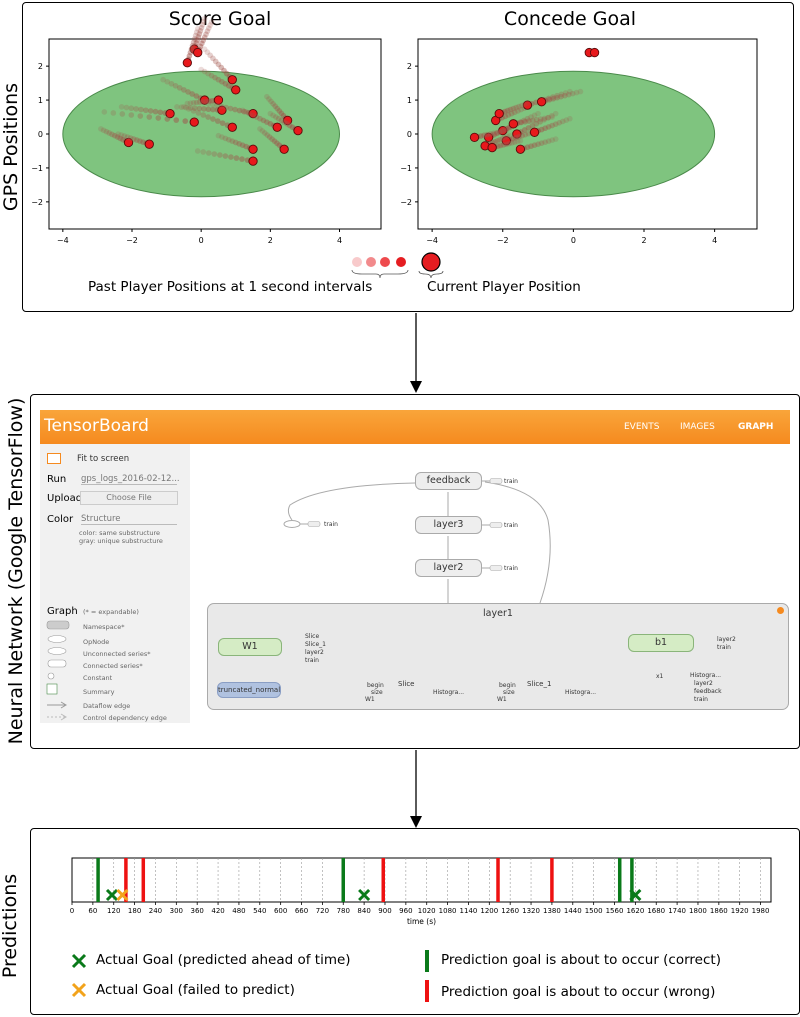  What do you see at coordinates (37, 202) in the screenshot?
I see `score-ytick-label: −2` at bounding box center [37, 202].